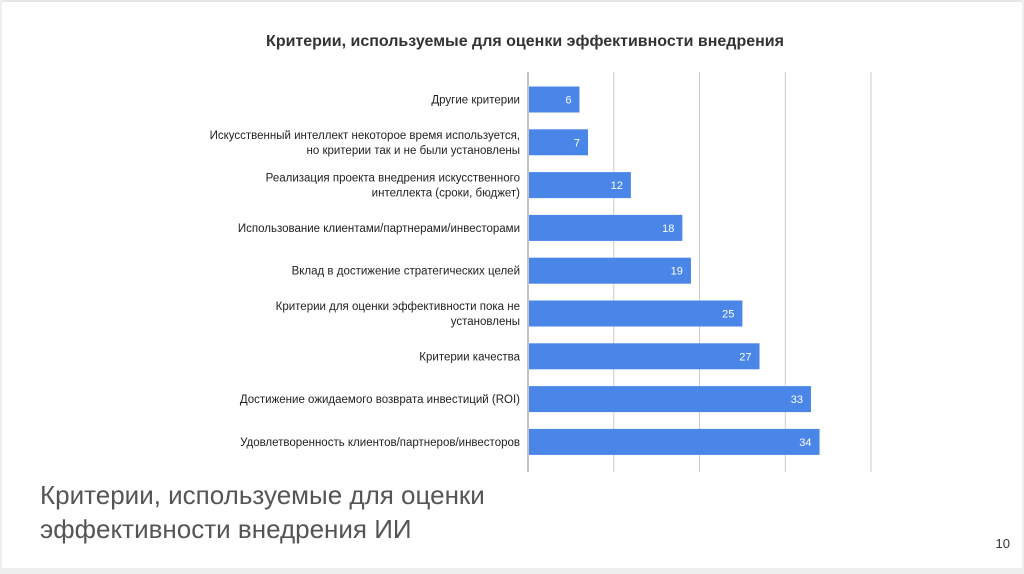  Describe the element at coordinates (226, 529) in the screenshot. I see `caption-line-2: эффективности внедрения ИИ` at that location.